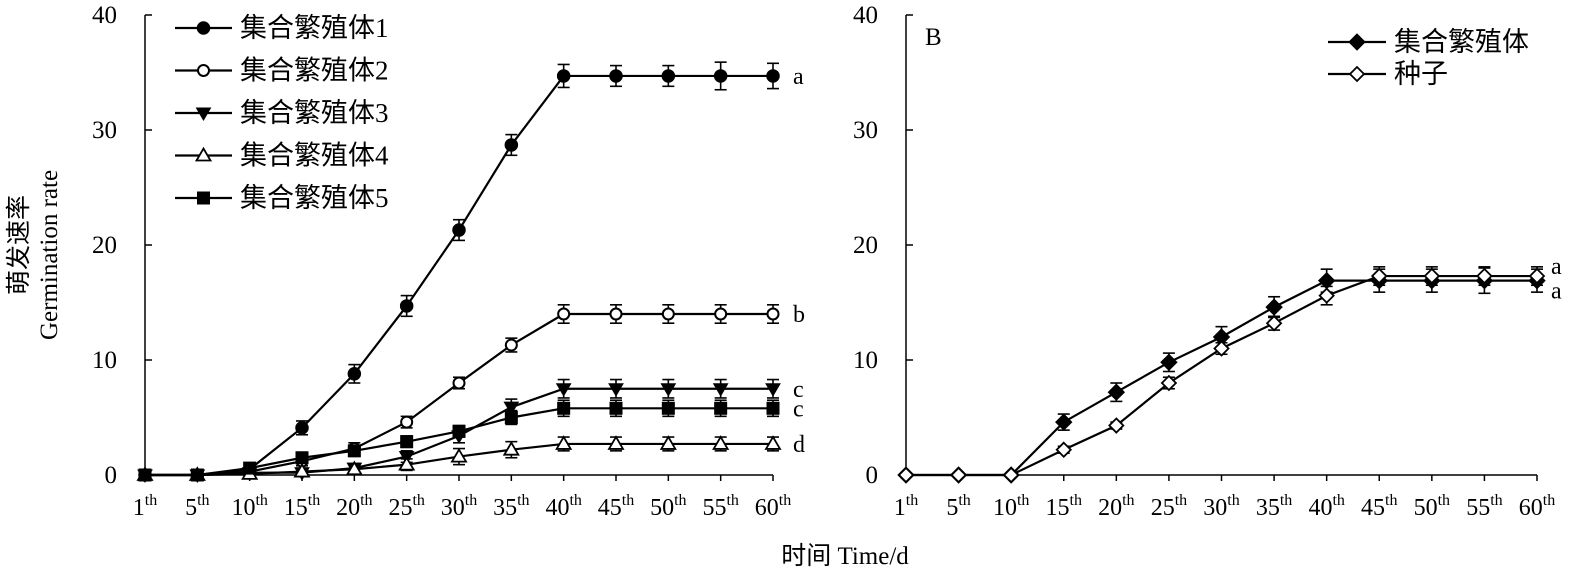 This screenshot has width=1581, height=575. What do you see at coordinates (798, 390) in the screenshot?
I see `significance-label: c` at bounding box center [798, 390].